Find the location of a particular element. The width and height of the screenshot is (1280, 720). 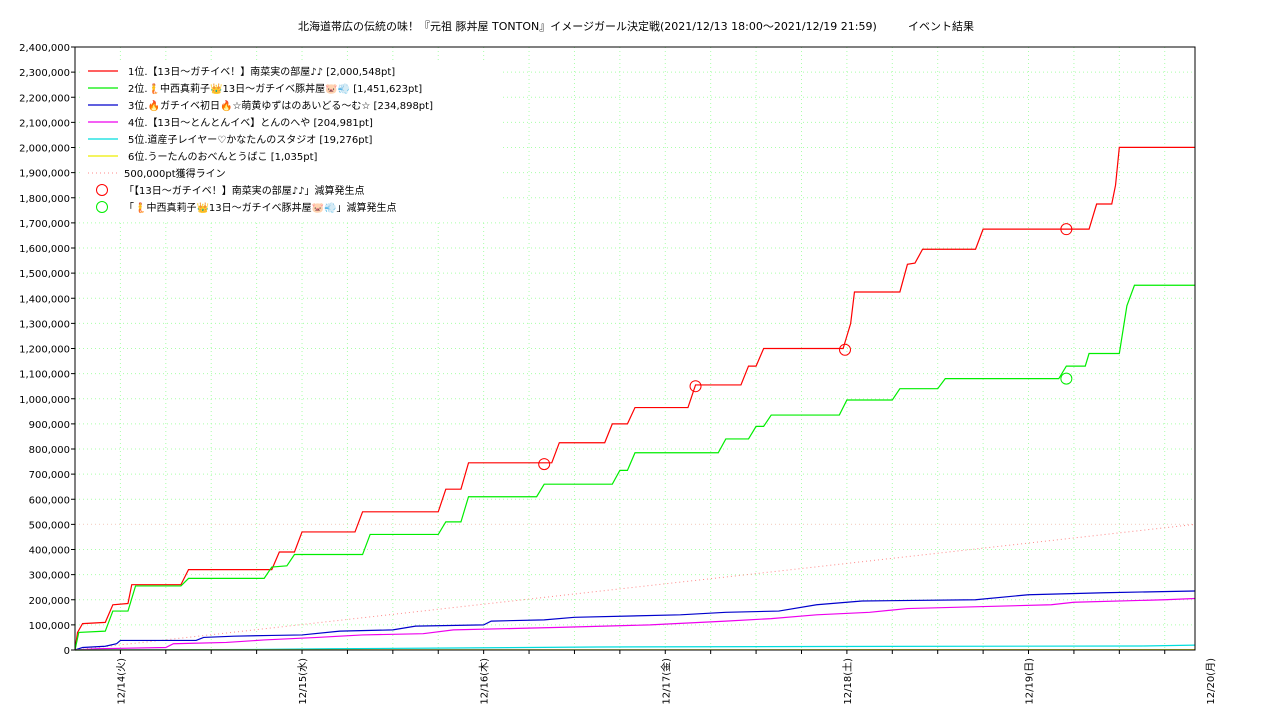

y-tick-label: 0 is located at coordinates (67, 651).